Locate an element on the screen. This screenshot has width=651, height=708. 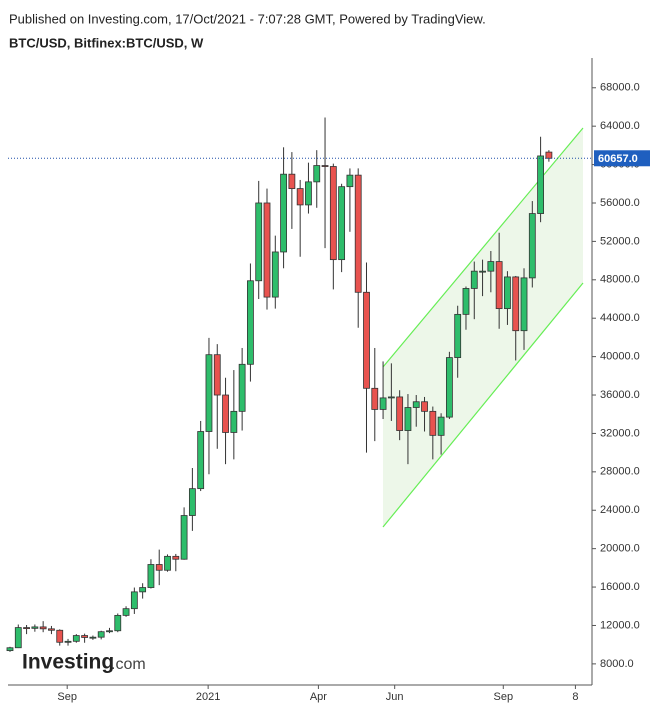
y-tick-label: 8000.0 is located at coordinates (617, 664).